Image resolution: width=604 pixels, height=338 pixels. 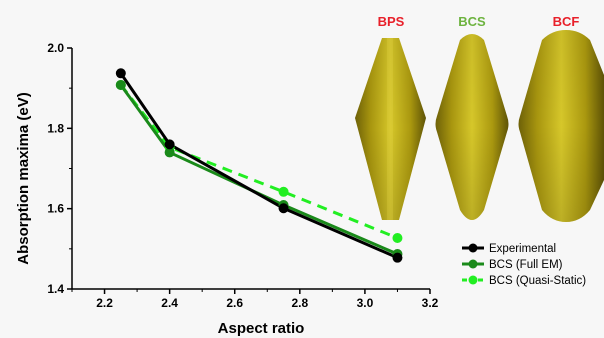 What do you see at coordinates (55, 128) in the screenshot?
I see `y-tick-label: 1.8` at bounding box center [55, 128].